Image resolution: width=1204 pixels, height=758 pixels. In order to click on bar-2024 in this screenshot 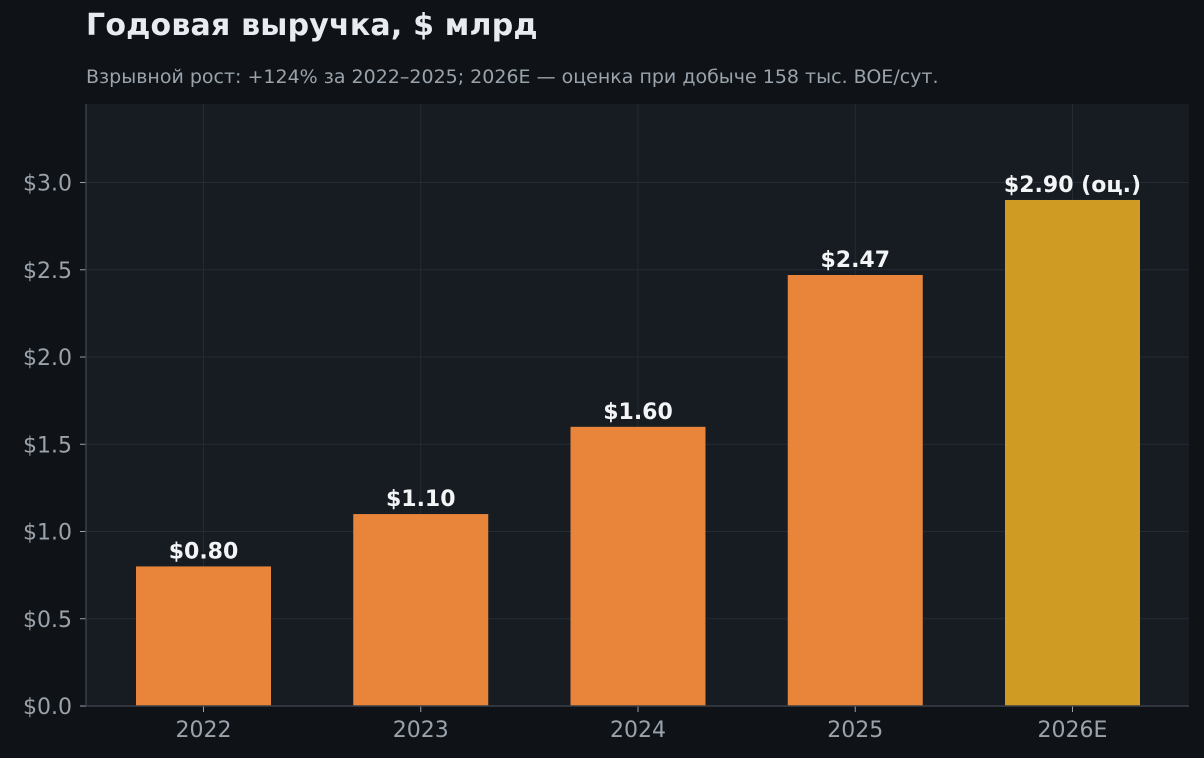, I will do `click(638, 566)`.